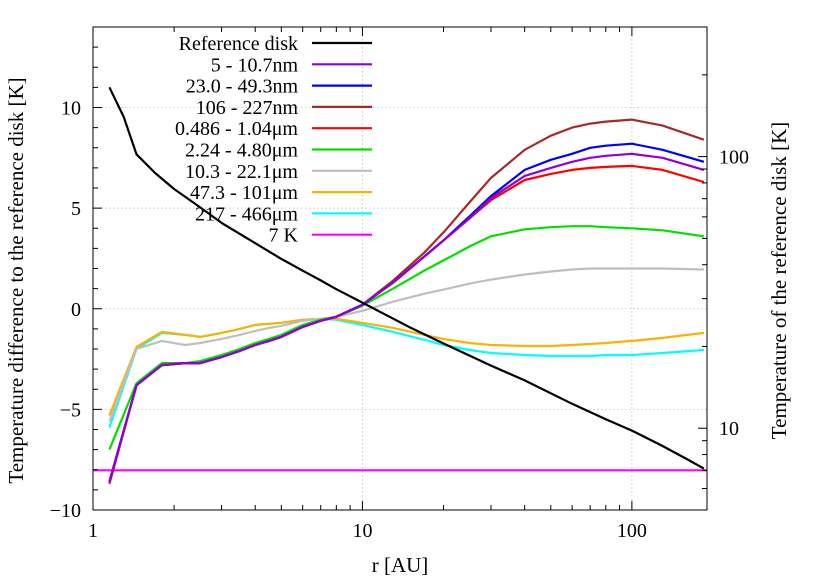 The height and width of the screenshot is (581, 830). Describe the element at coordinates (244, 193) in the screenshot. I see `legend-label: 47.3 - 101μm` at that location.